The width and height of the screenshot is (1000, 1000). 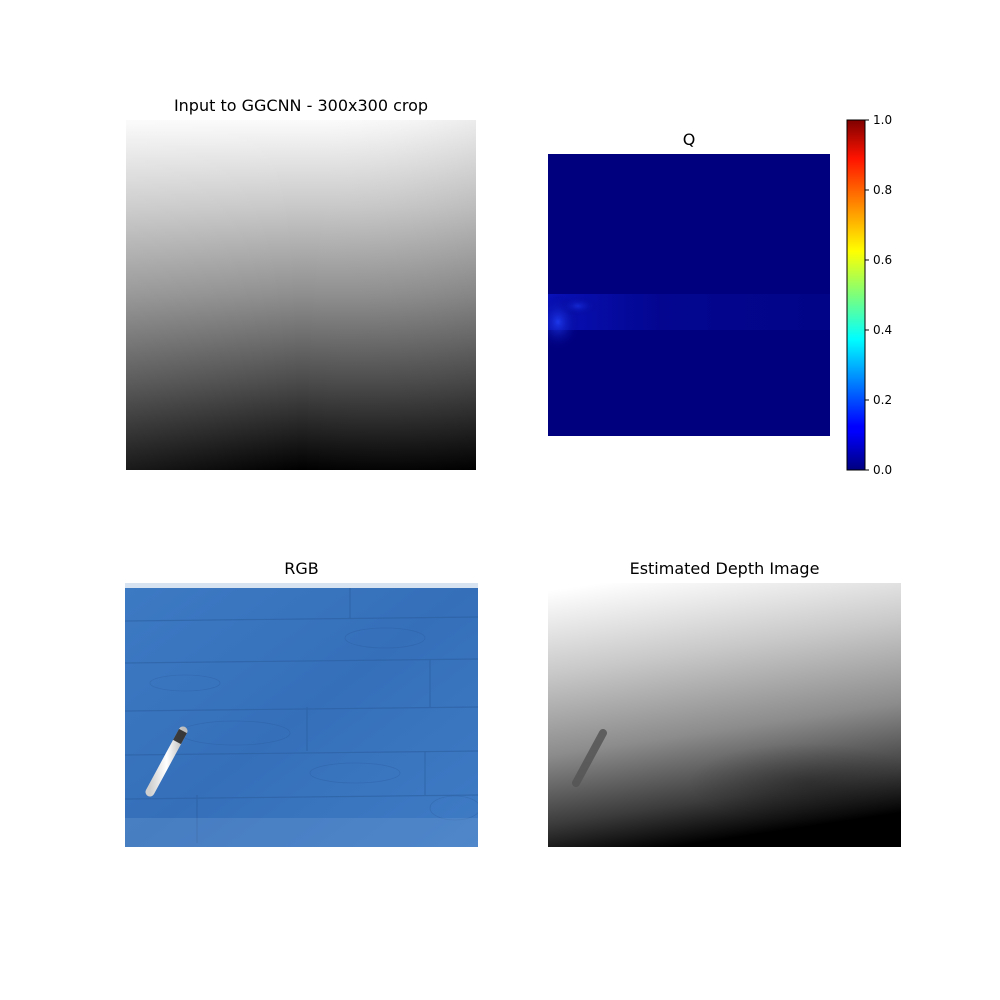 I want to click on rgb-image, so click(x=301, y=715).